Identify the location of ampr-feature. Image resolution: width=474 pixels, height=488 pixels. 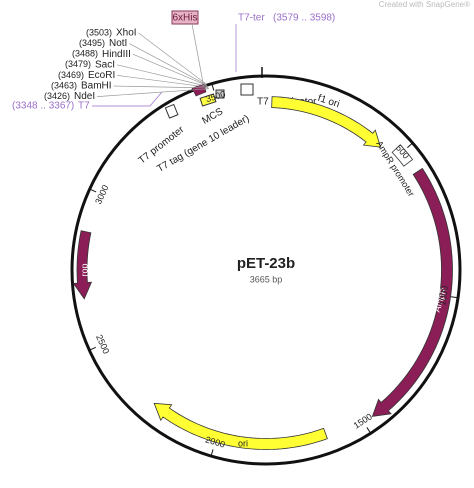
(412, 292).